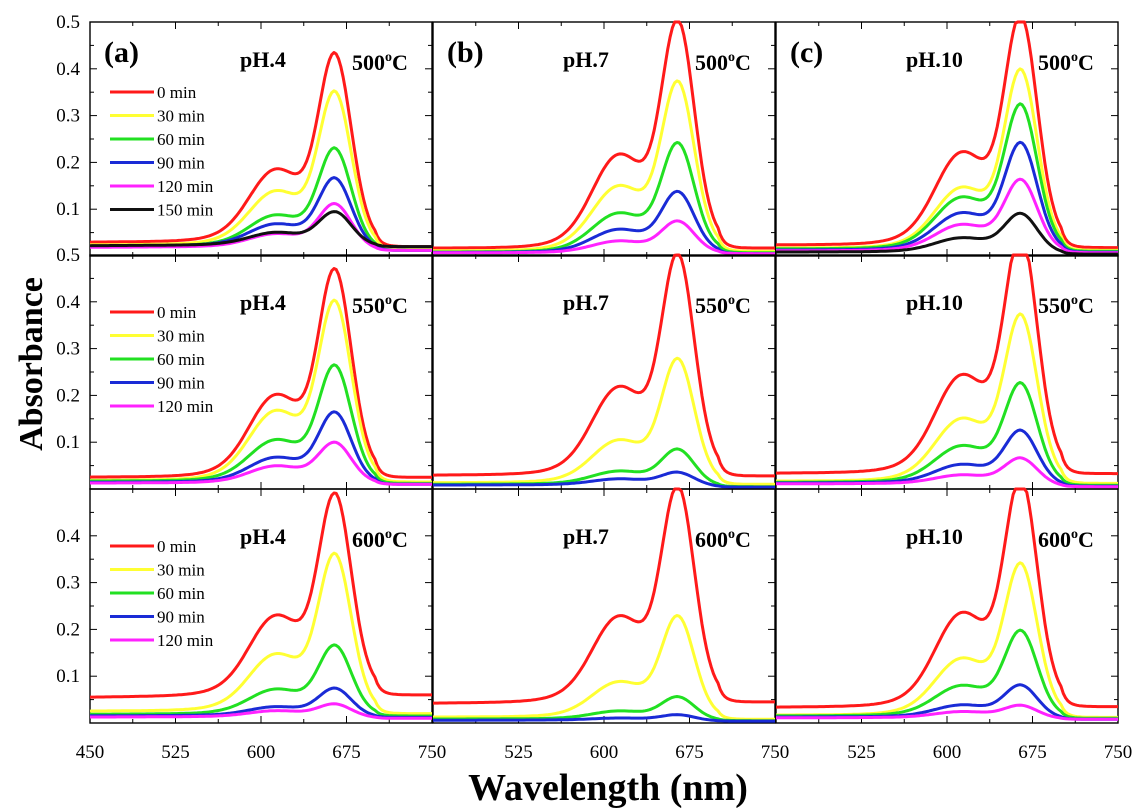 The height and width of the screenshot is (808, 1142). I want to click on panel-1-0: pH.4 550oC 0 min 30 min 60 min 90 min 120 min, so click(261, 372).